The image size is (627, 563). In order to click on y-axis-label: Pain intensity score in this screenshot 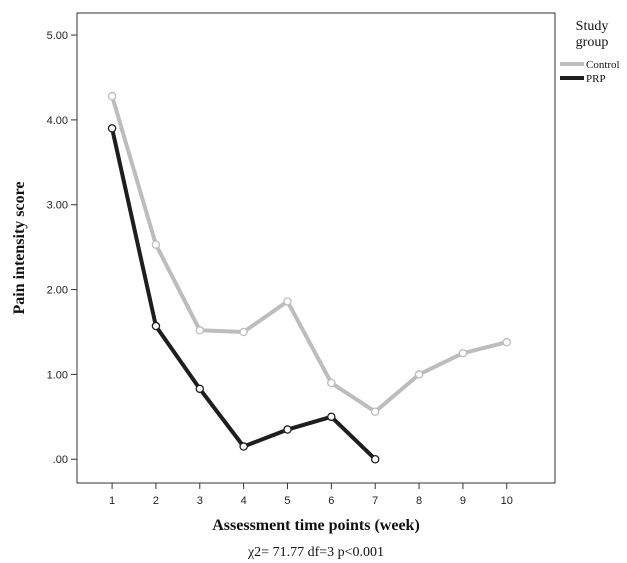, I will do `click(19, 247)`.